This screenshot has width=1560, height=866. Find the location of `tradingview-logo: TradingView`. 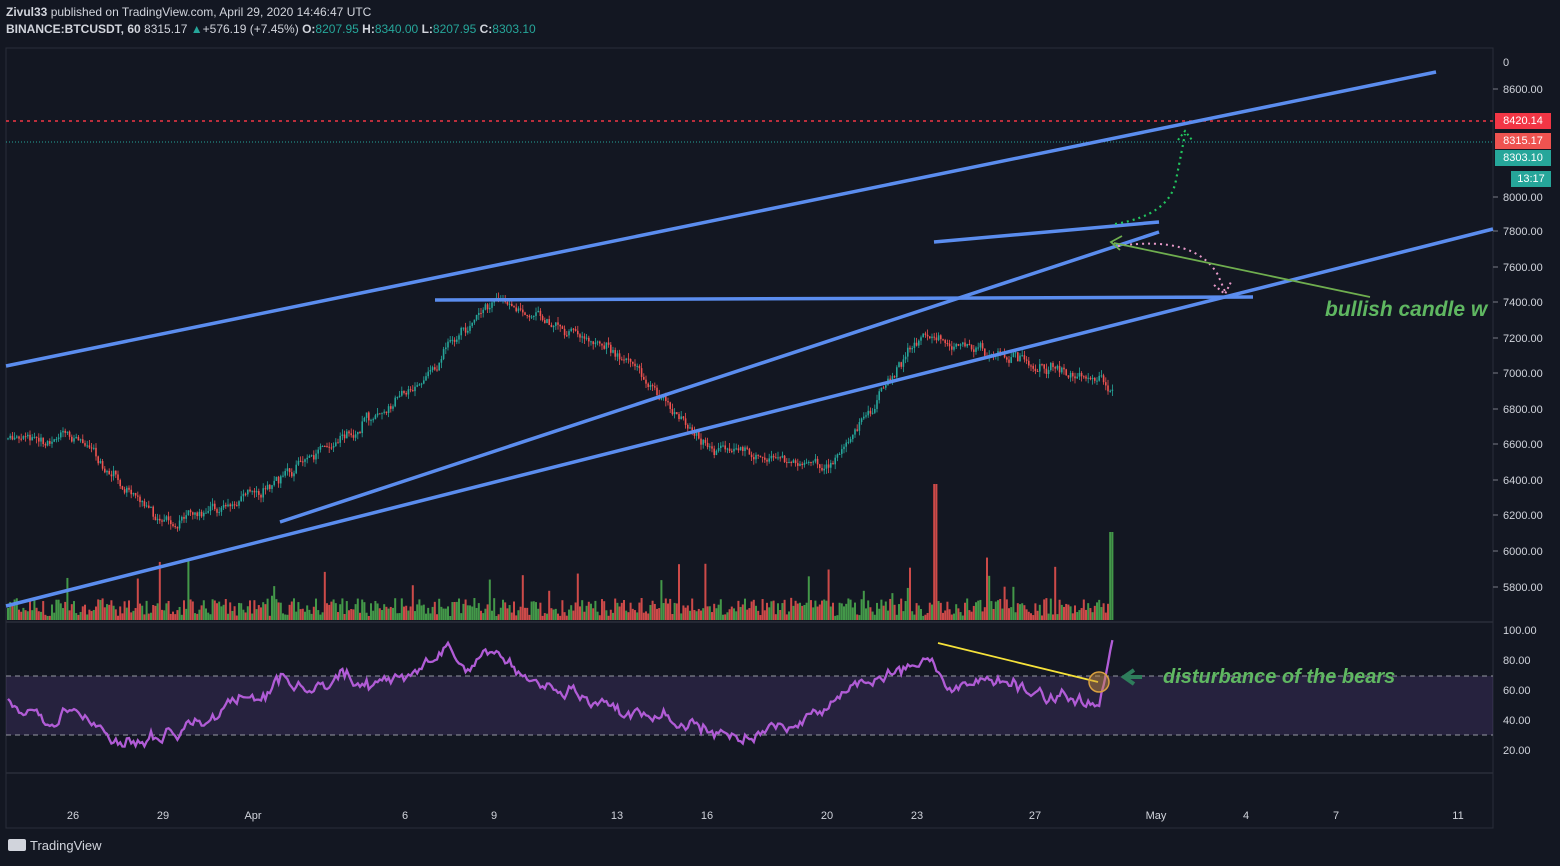

tradingview-logo: TradingView is located at coordinates (55, 845).